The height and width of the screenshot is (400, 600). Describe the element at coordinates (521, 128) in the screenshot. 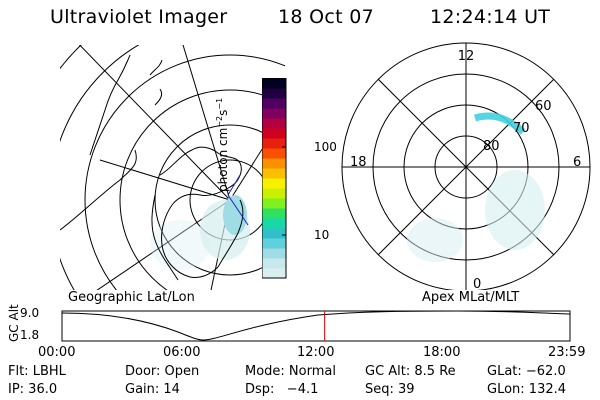

I see `mlat-70-label: 70` at that location.